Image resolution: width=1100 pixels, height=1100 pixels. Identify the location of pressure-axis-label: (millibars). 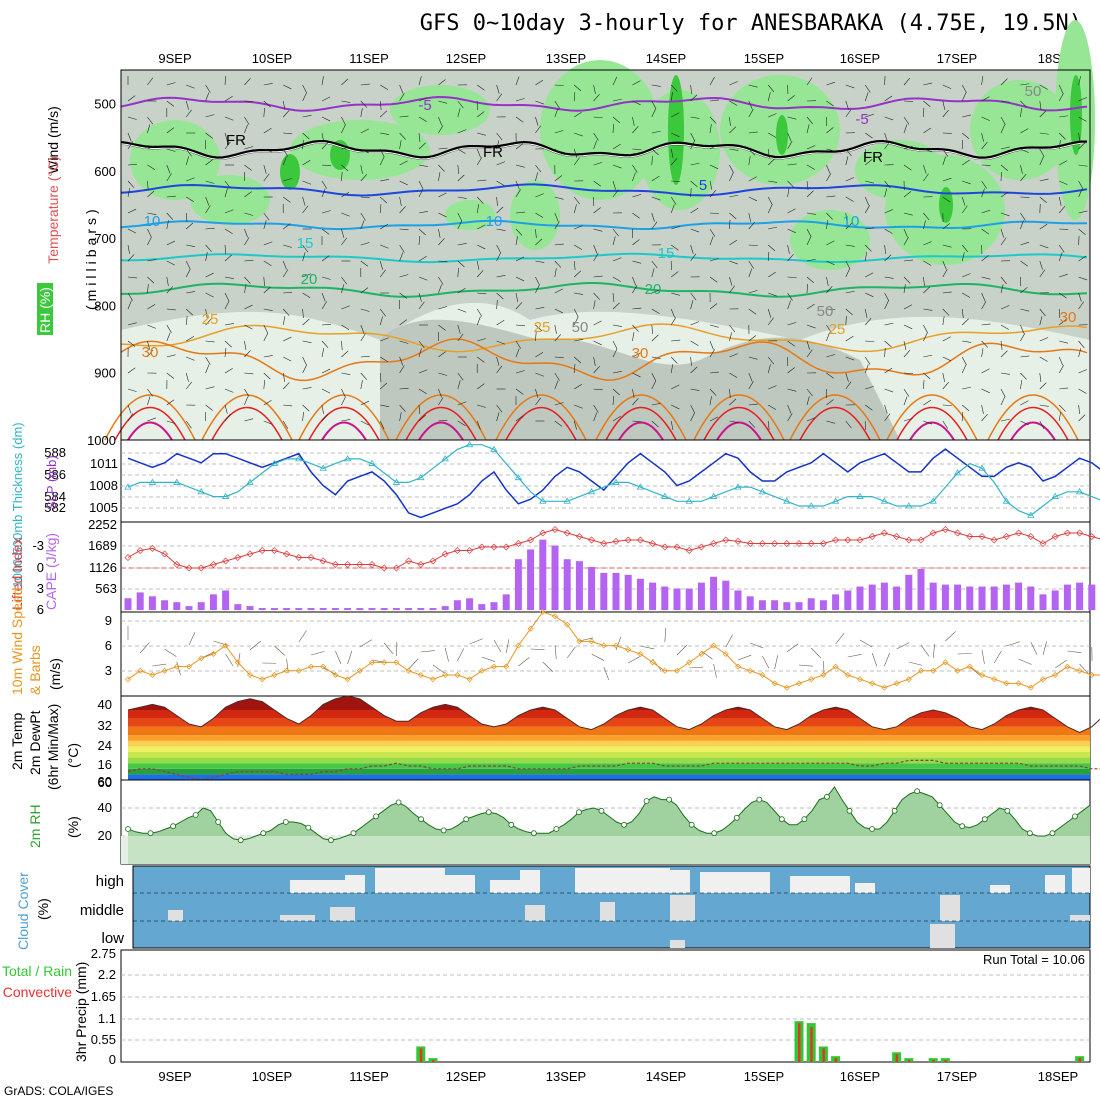
(91, 257).